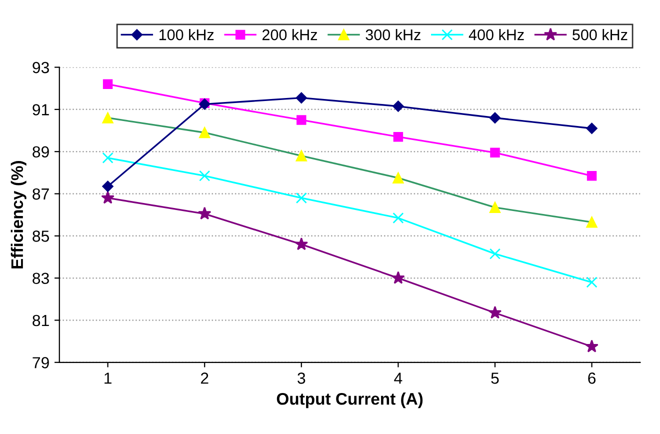 This screenshot has height=434, width=660. What do you see at coordinates (186, 34) in the screenshot?
I see `legend-label: 100 kHz` at bounding box center [186, 34].